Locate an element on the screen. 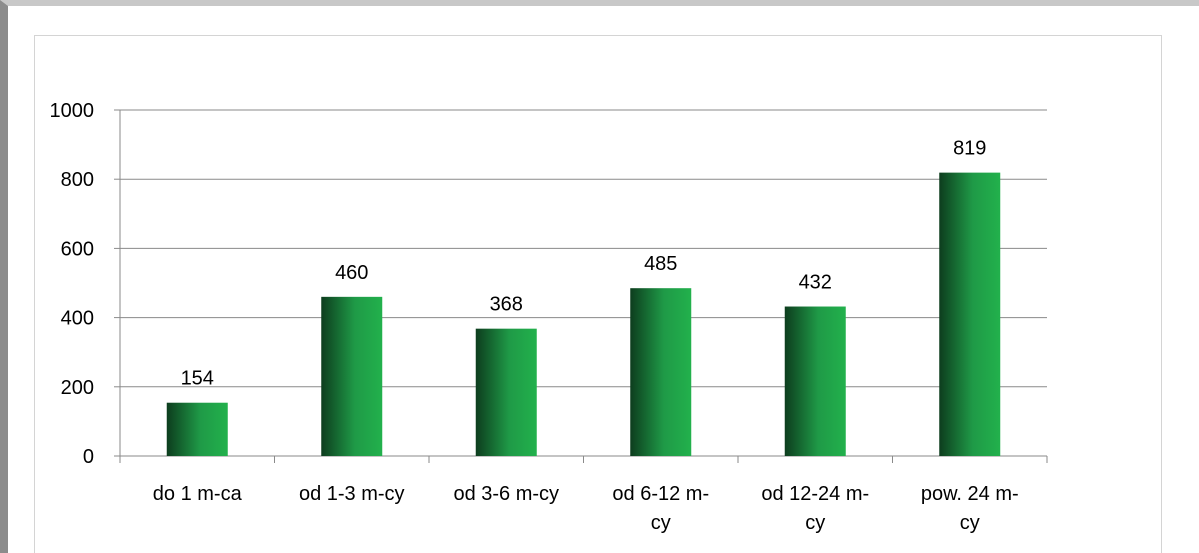  data-label: 368 is located at coordinates (506, 305).